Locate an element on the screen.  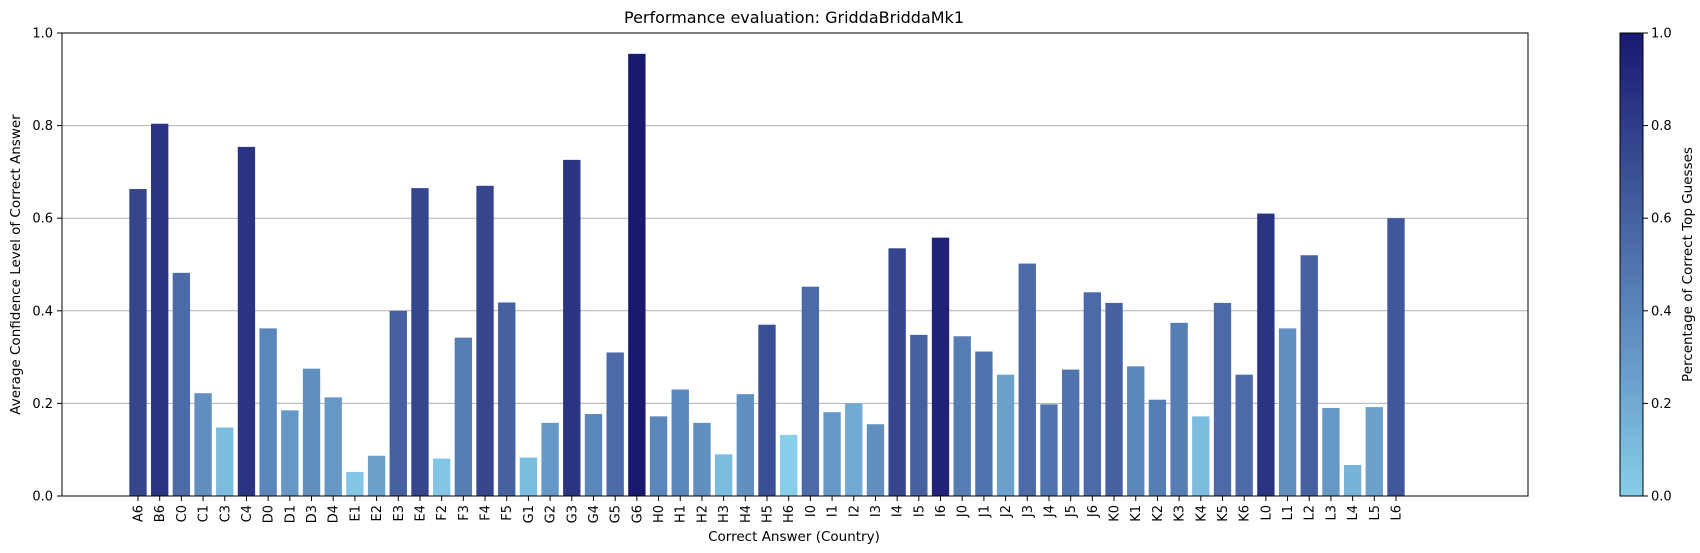
bar-L0 is located at coordinates (1266, 354).